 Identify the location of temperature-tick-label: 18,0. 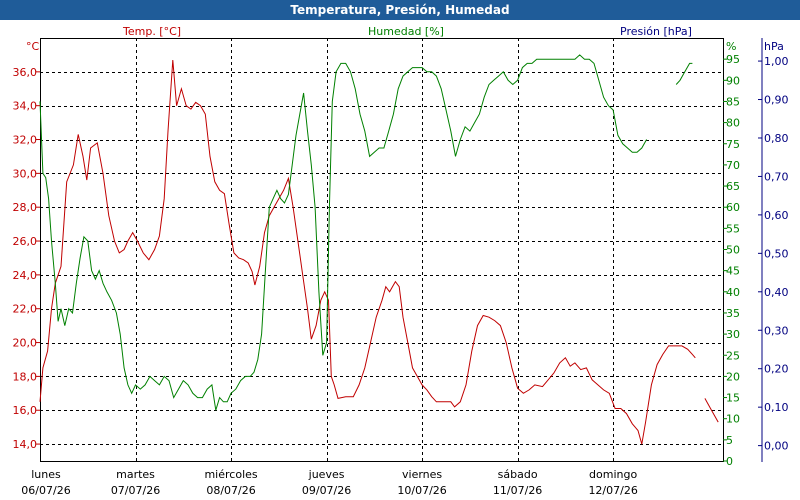
(25, 376).